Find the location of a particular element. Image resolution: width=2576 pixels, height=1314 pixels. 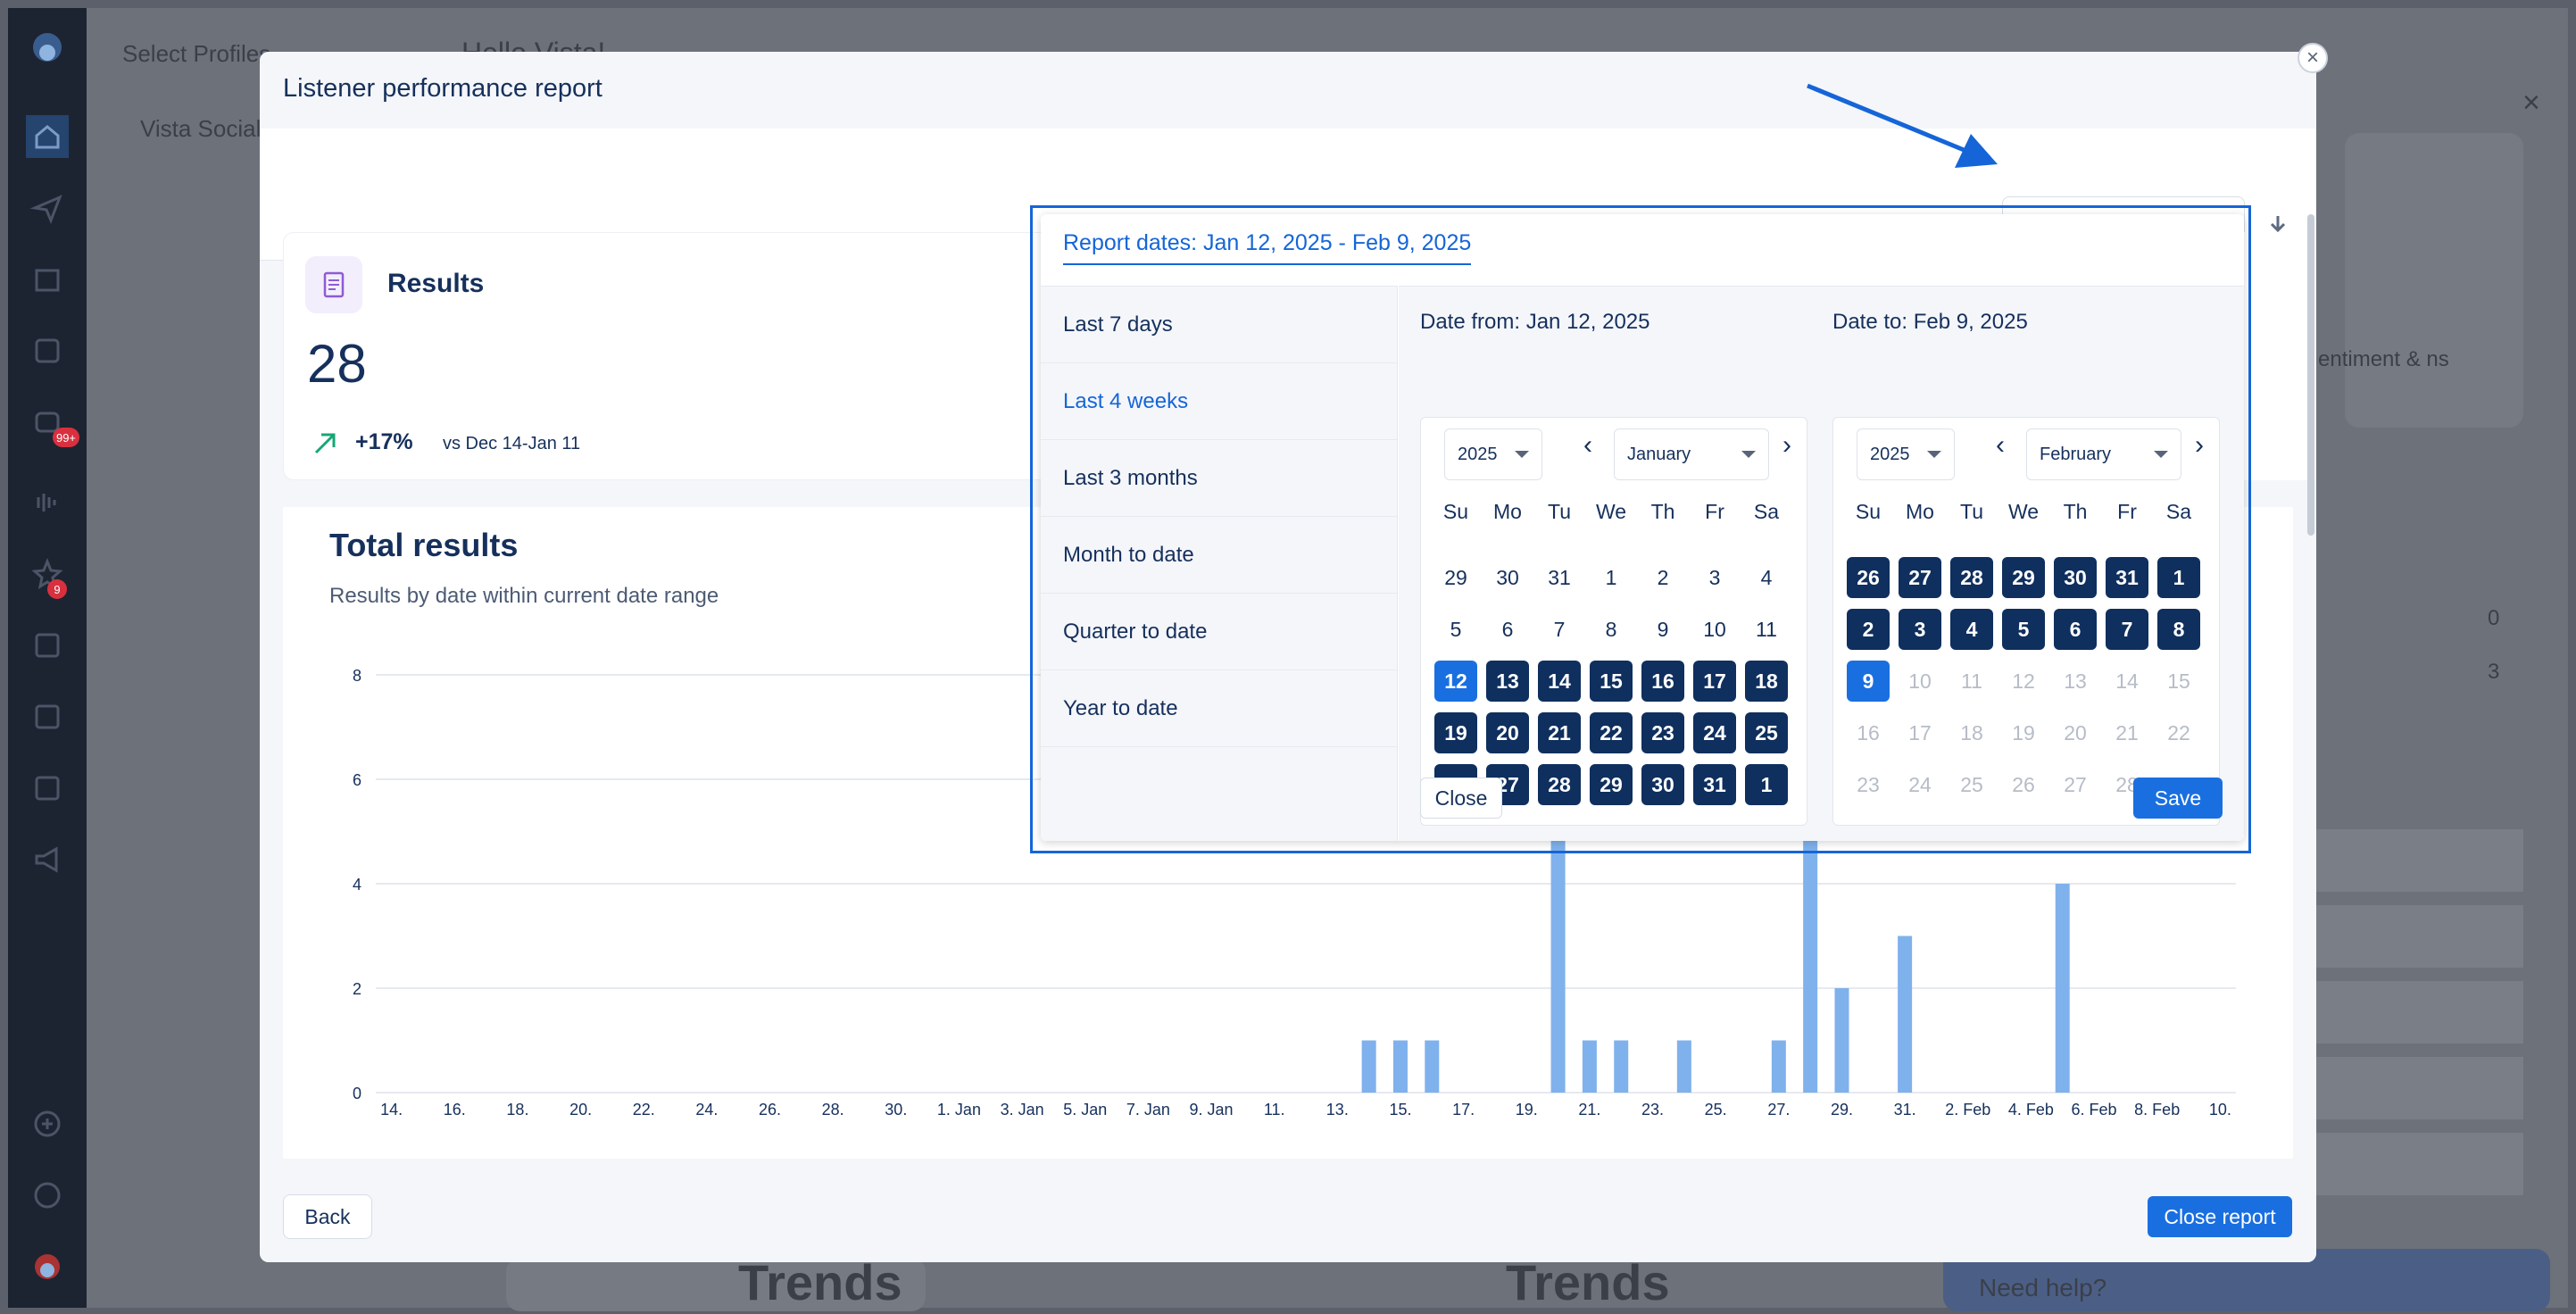

calendar-day: 16 is located at coordinates (1662, 681).